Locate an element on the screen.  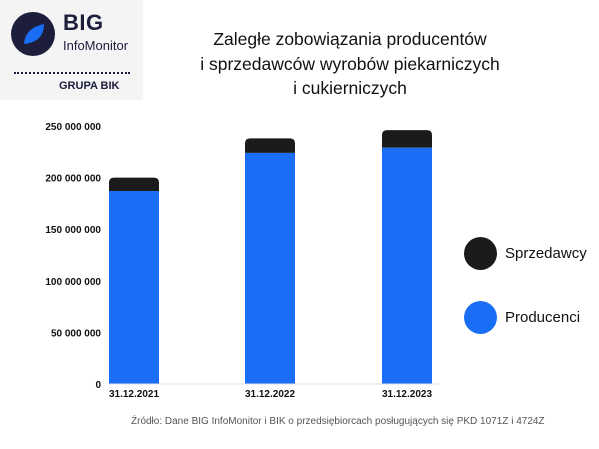
chart-title-line: i sprzedawców wyrobów piekarniczych is located at coordinates (350, 63).